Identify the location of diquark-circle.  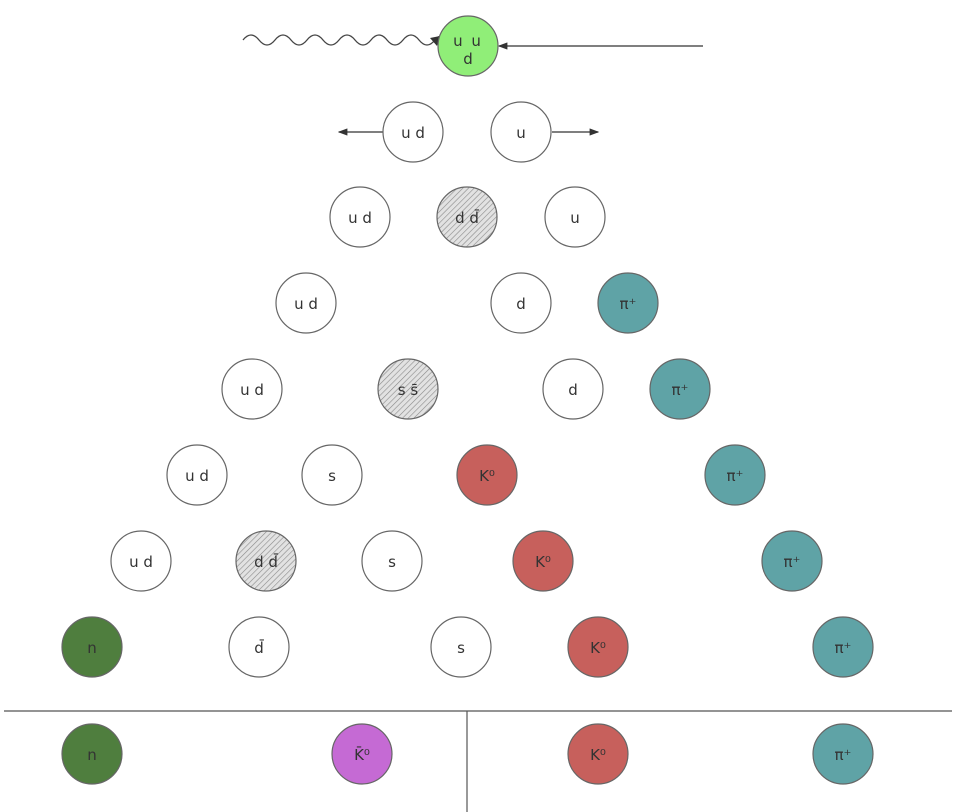
(413, 132).